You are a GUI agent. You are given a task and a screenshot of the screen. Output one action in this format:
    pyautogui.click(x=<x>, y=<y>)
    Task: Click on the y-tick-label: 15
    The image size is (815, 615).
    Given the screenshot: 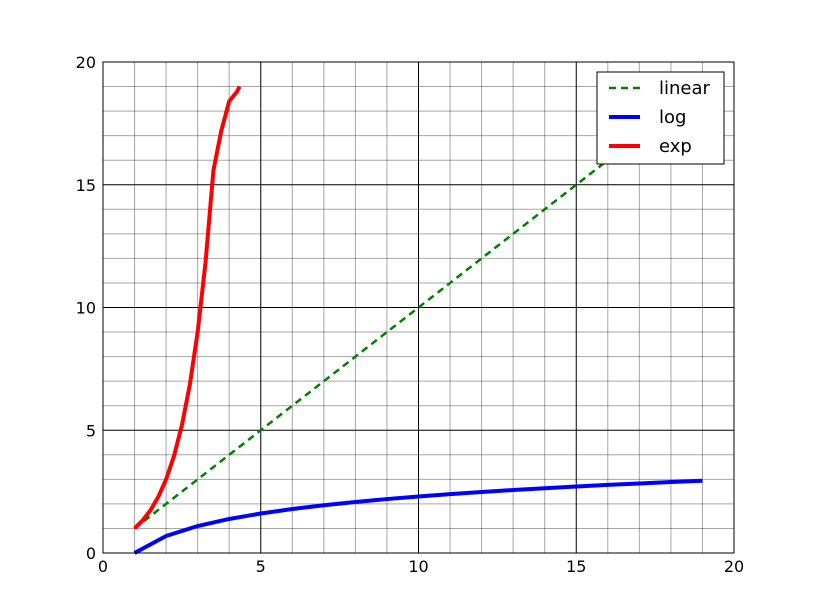 What is the action you would take?
    pyautogui.click(x=86, y=185)
    